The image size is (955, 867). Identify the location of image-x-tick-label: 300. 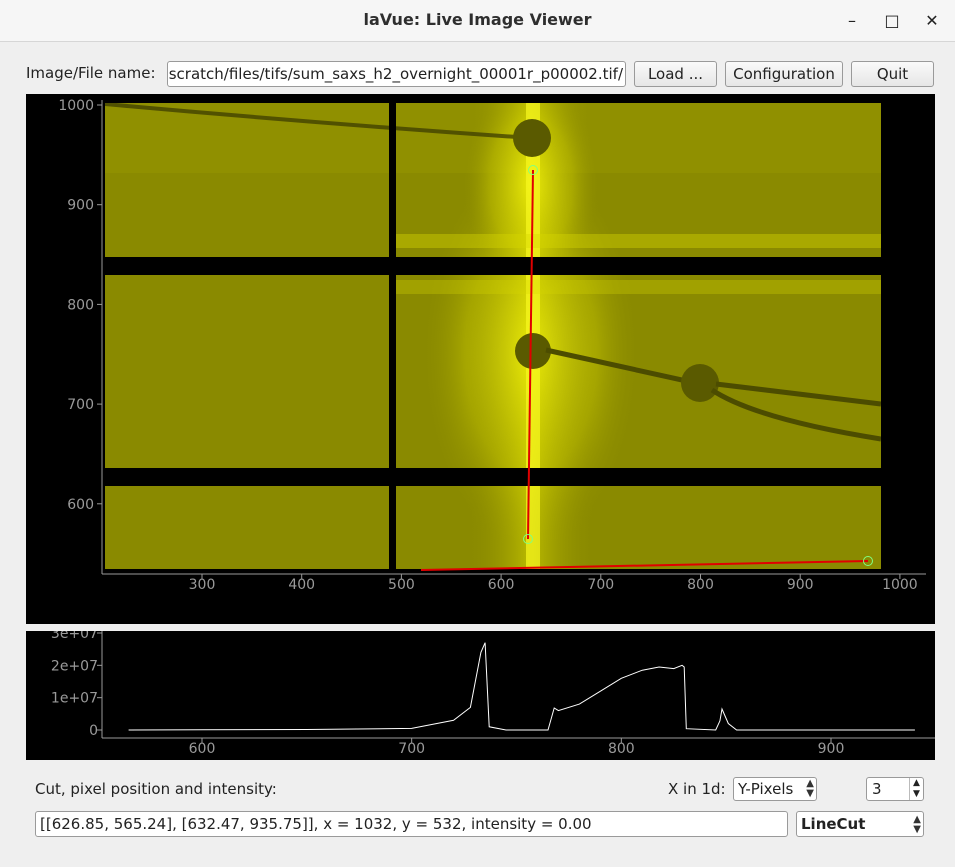
(202, 585).